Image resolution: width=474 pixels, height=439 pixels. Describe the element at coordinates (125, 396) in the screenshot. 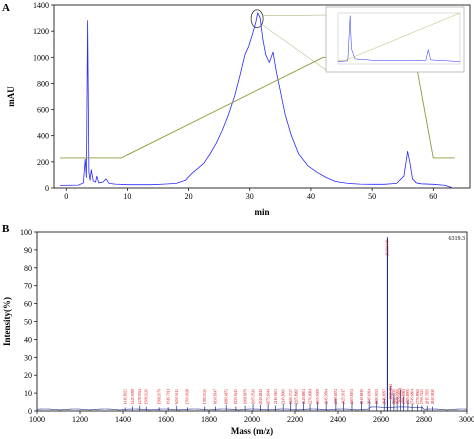

I see `peak-mass-label: 1410.8923` at that location.